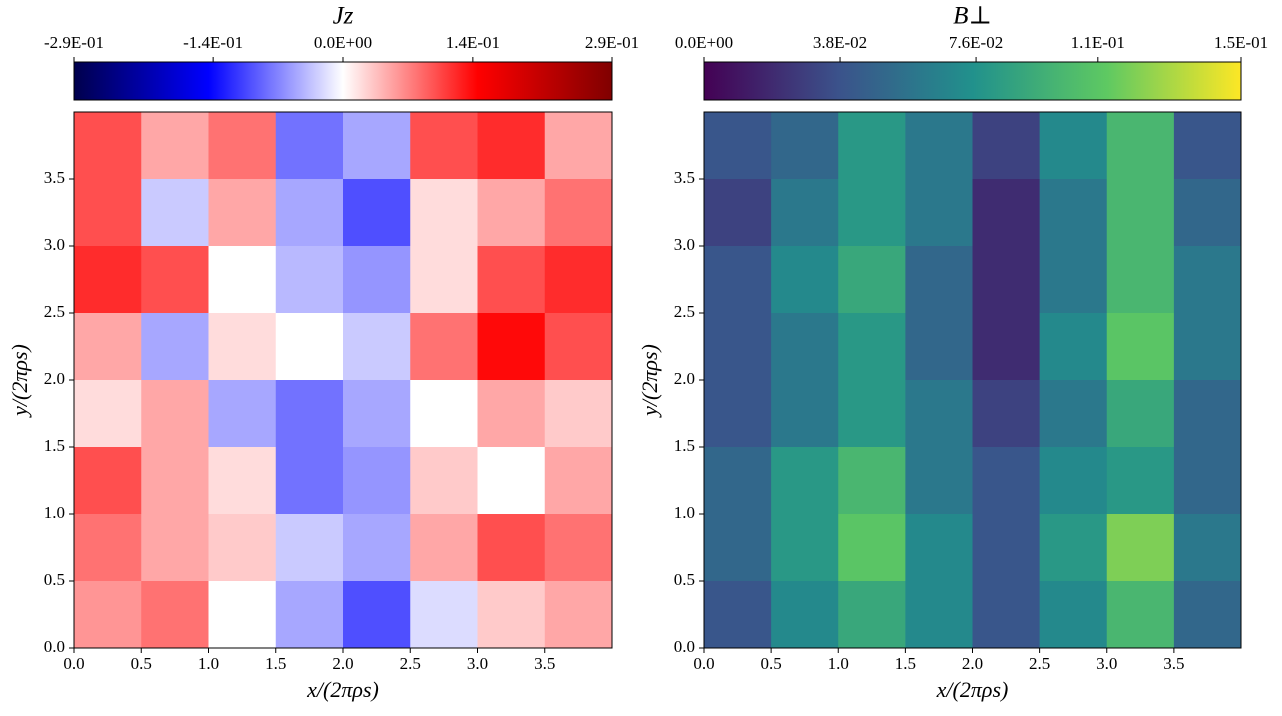  I want to click on colorbar-tick-label: 3.8E-02, so click(840, 42).